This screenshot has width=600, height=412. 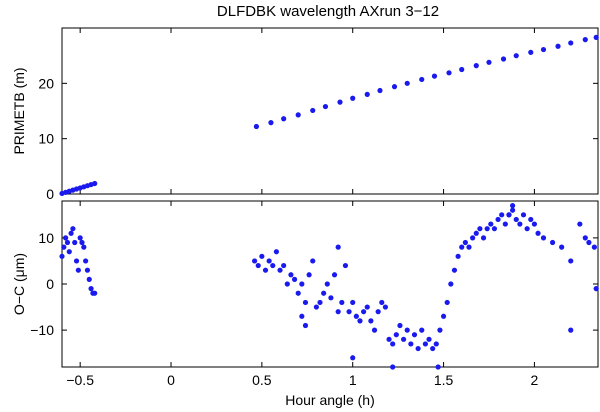 I want to click on chart-title: DLFDBK wavelength AXrun 3−12, so click(x=328, y=11).